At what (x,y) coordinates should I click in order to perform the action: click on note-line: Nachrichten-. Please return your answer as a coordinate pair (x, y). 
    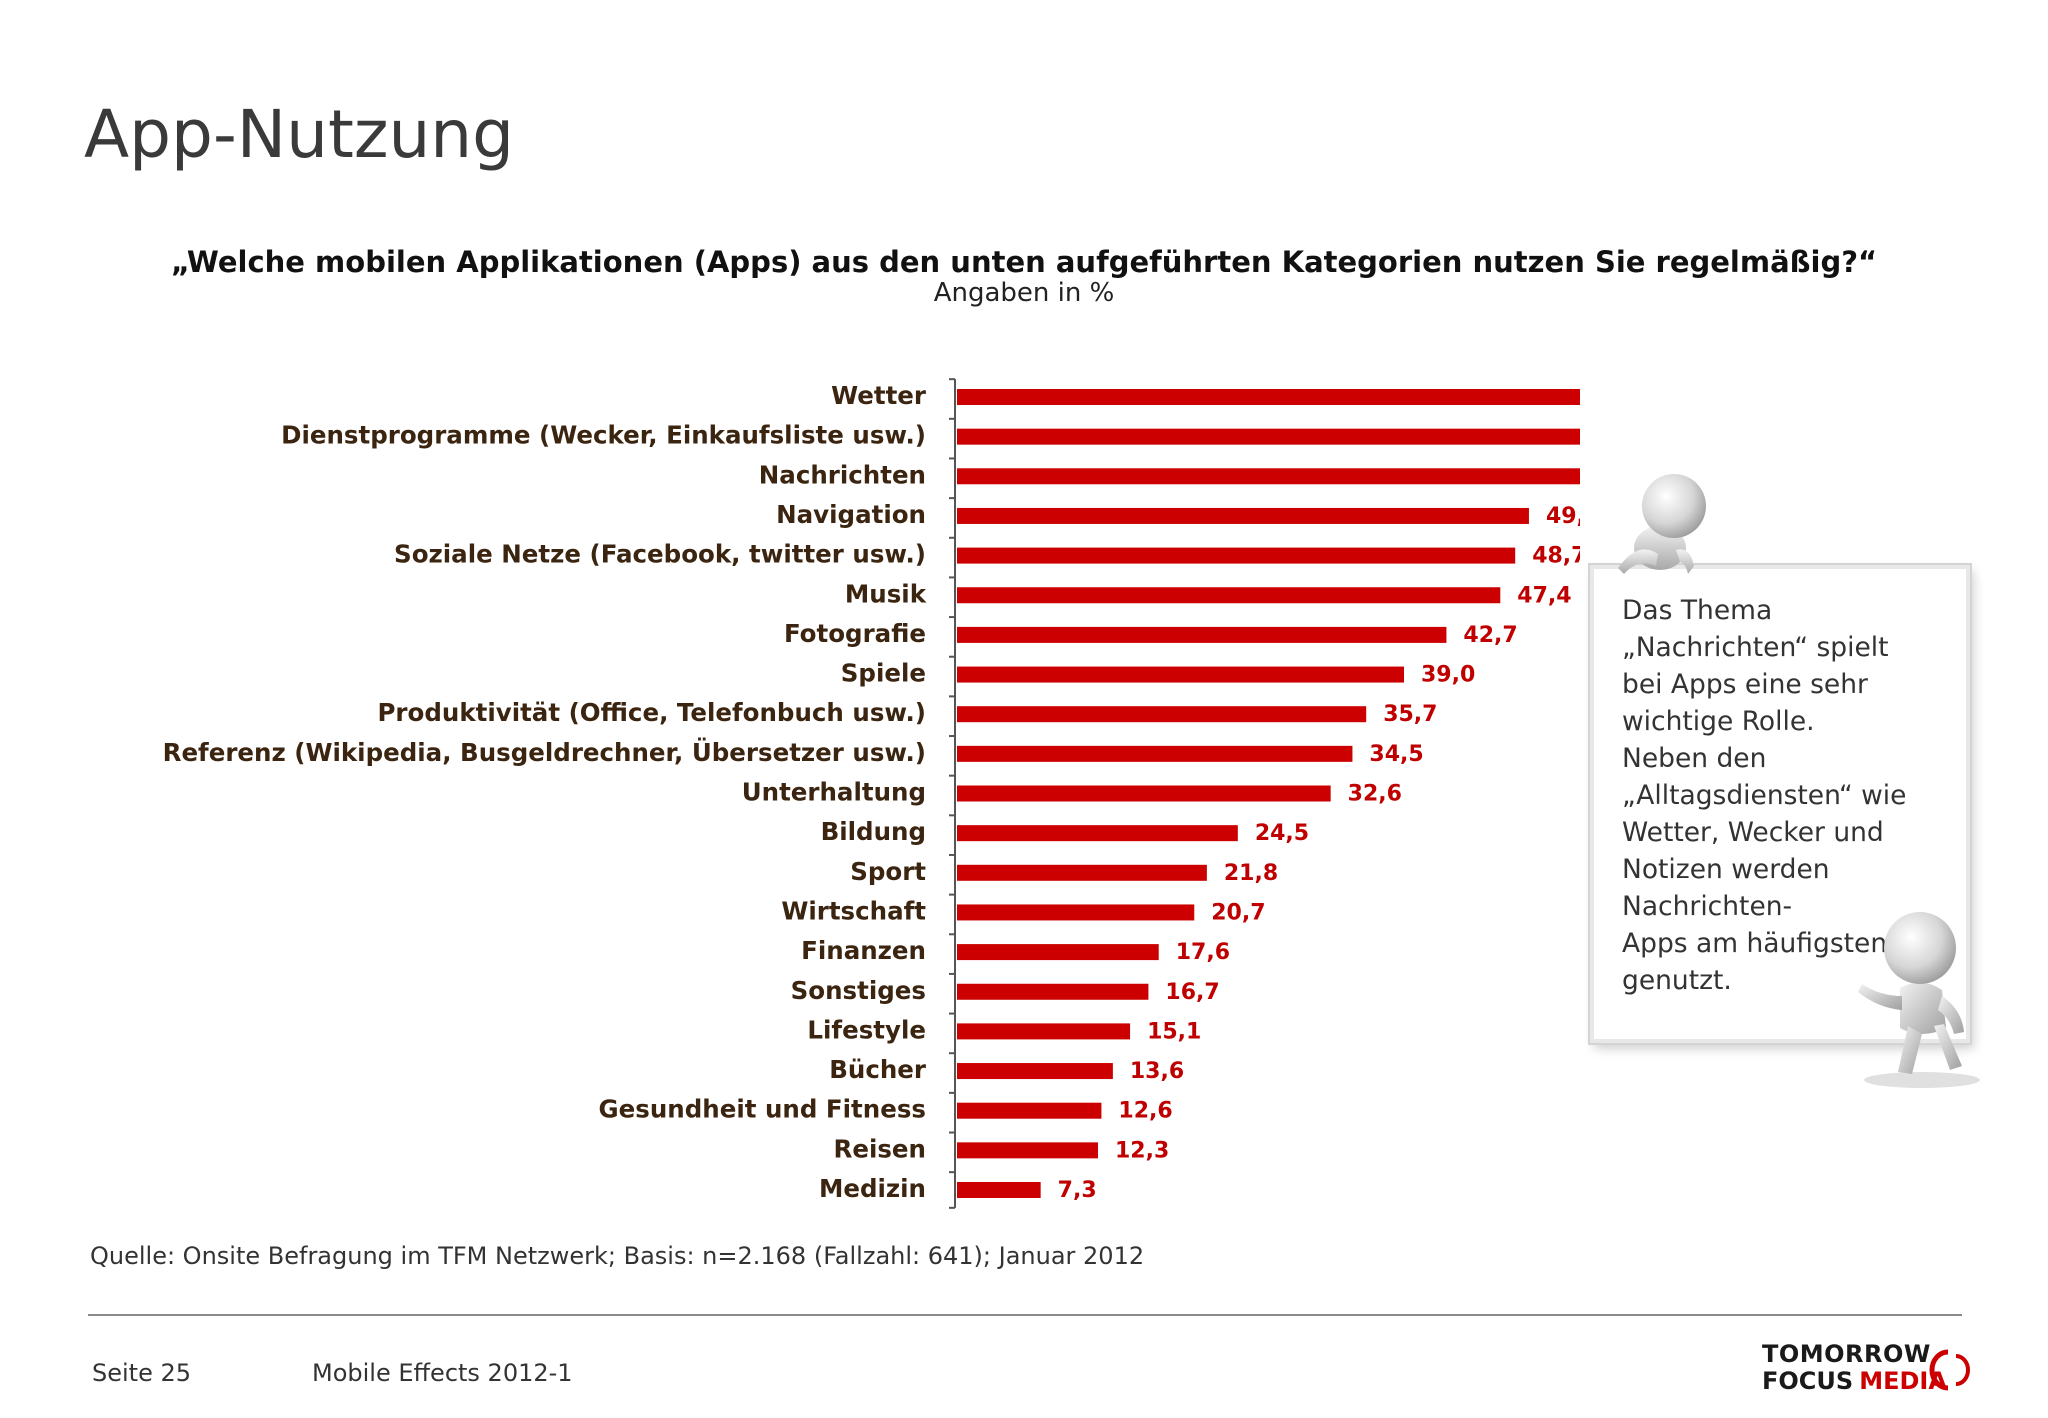
    Looking at the image, I should click on (1707, 906).